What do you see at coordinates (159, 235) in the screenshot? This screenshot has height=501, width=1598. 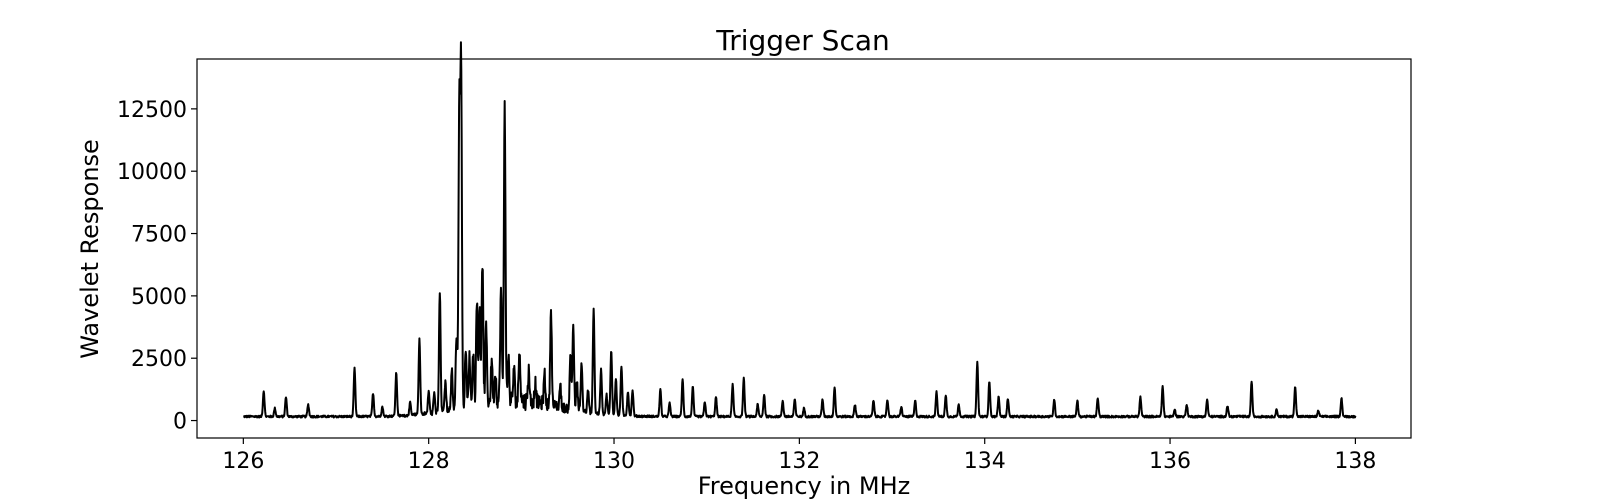 I see `y-tick-label: 7500` at bounding box center [159, 235].